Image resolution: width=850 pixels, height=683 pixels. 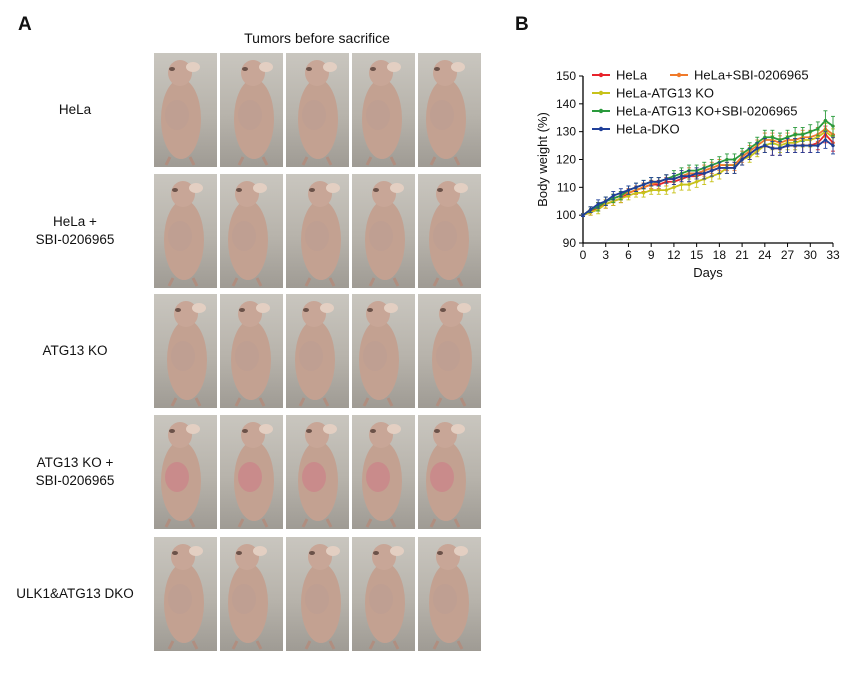 What do you see at coordinates (697, 255) in the screenshot?
I see `x-tick-label: 15` at bounding box center [697, 255].